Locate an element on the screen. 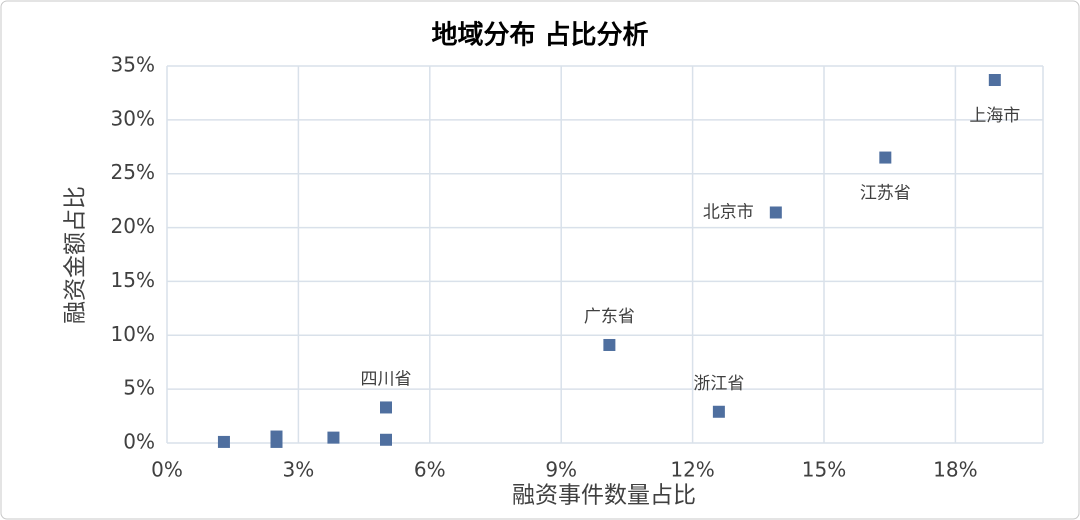 The image size is (1080, 520). y-tick-label: 15% is located at coordinates (133, 280).